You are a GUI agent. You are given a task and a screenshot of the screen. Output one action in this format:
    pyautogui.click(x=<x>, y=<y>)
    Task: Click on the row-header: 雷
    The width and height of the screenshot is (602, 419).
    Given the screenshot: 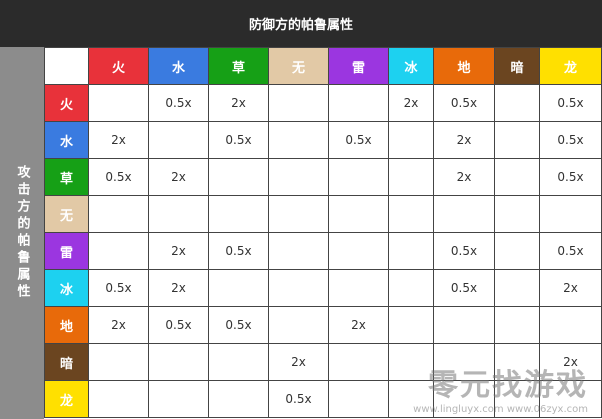 What is the action you would take?
    pyautogui.click(x=66, y=251)
    